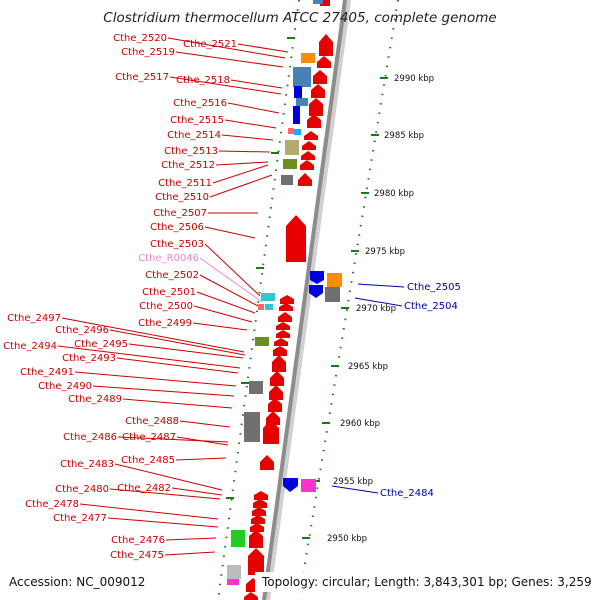 The image size is (600, 600). I want to click on rna-gene-label: Cthe_R0046, so click(168, 258).